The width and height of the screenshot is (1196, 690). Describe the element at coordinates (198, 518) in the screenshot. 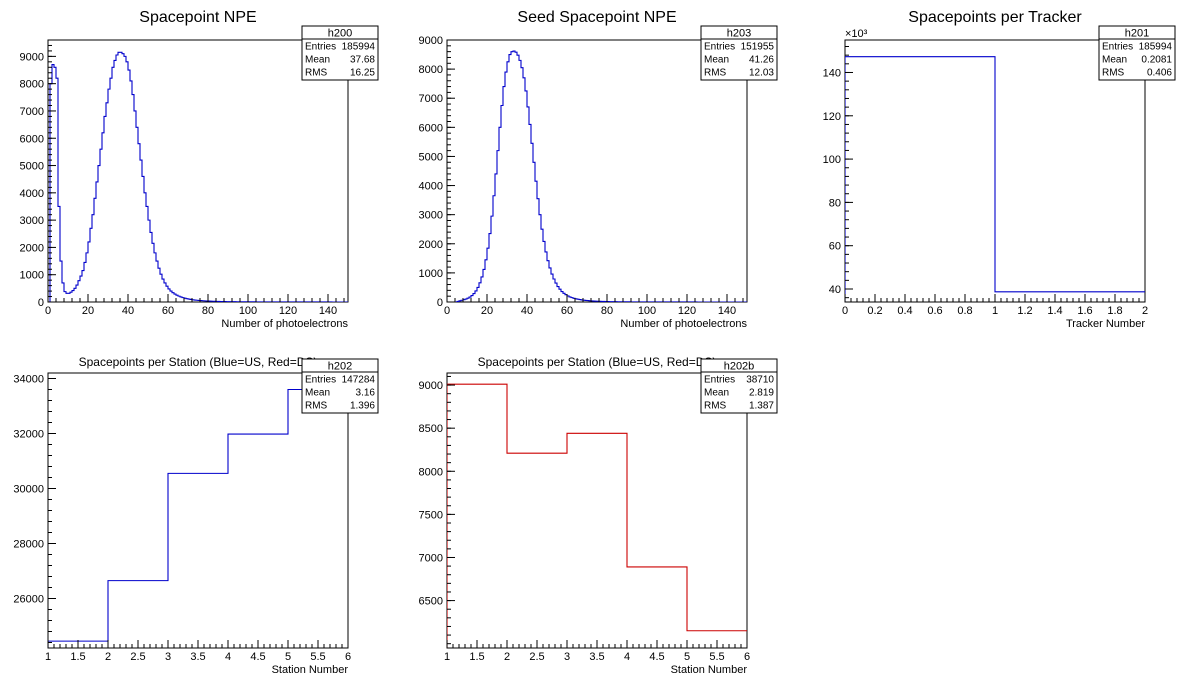

I see `histogram-series-us` at that location.